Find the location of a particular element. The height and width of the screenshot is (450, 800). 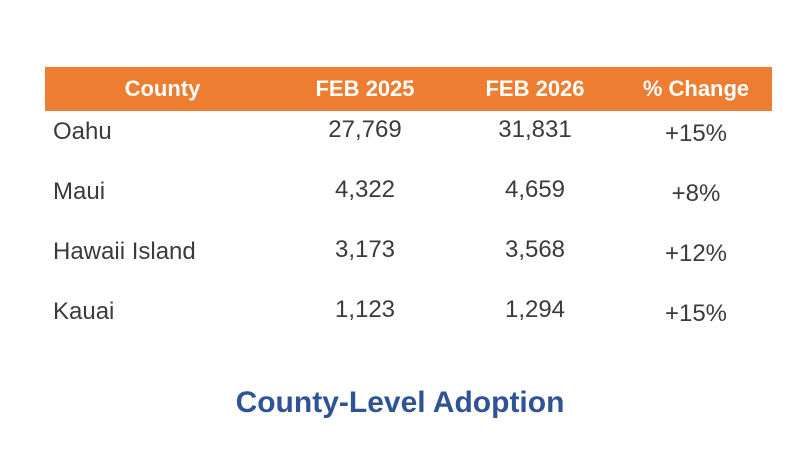

cell-county: Kauai is located at coordinates (84, 311).